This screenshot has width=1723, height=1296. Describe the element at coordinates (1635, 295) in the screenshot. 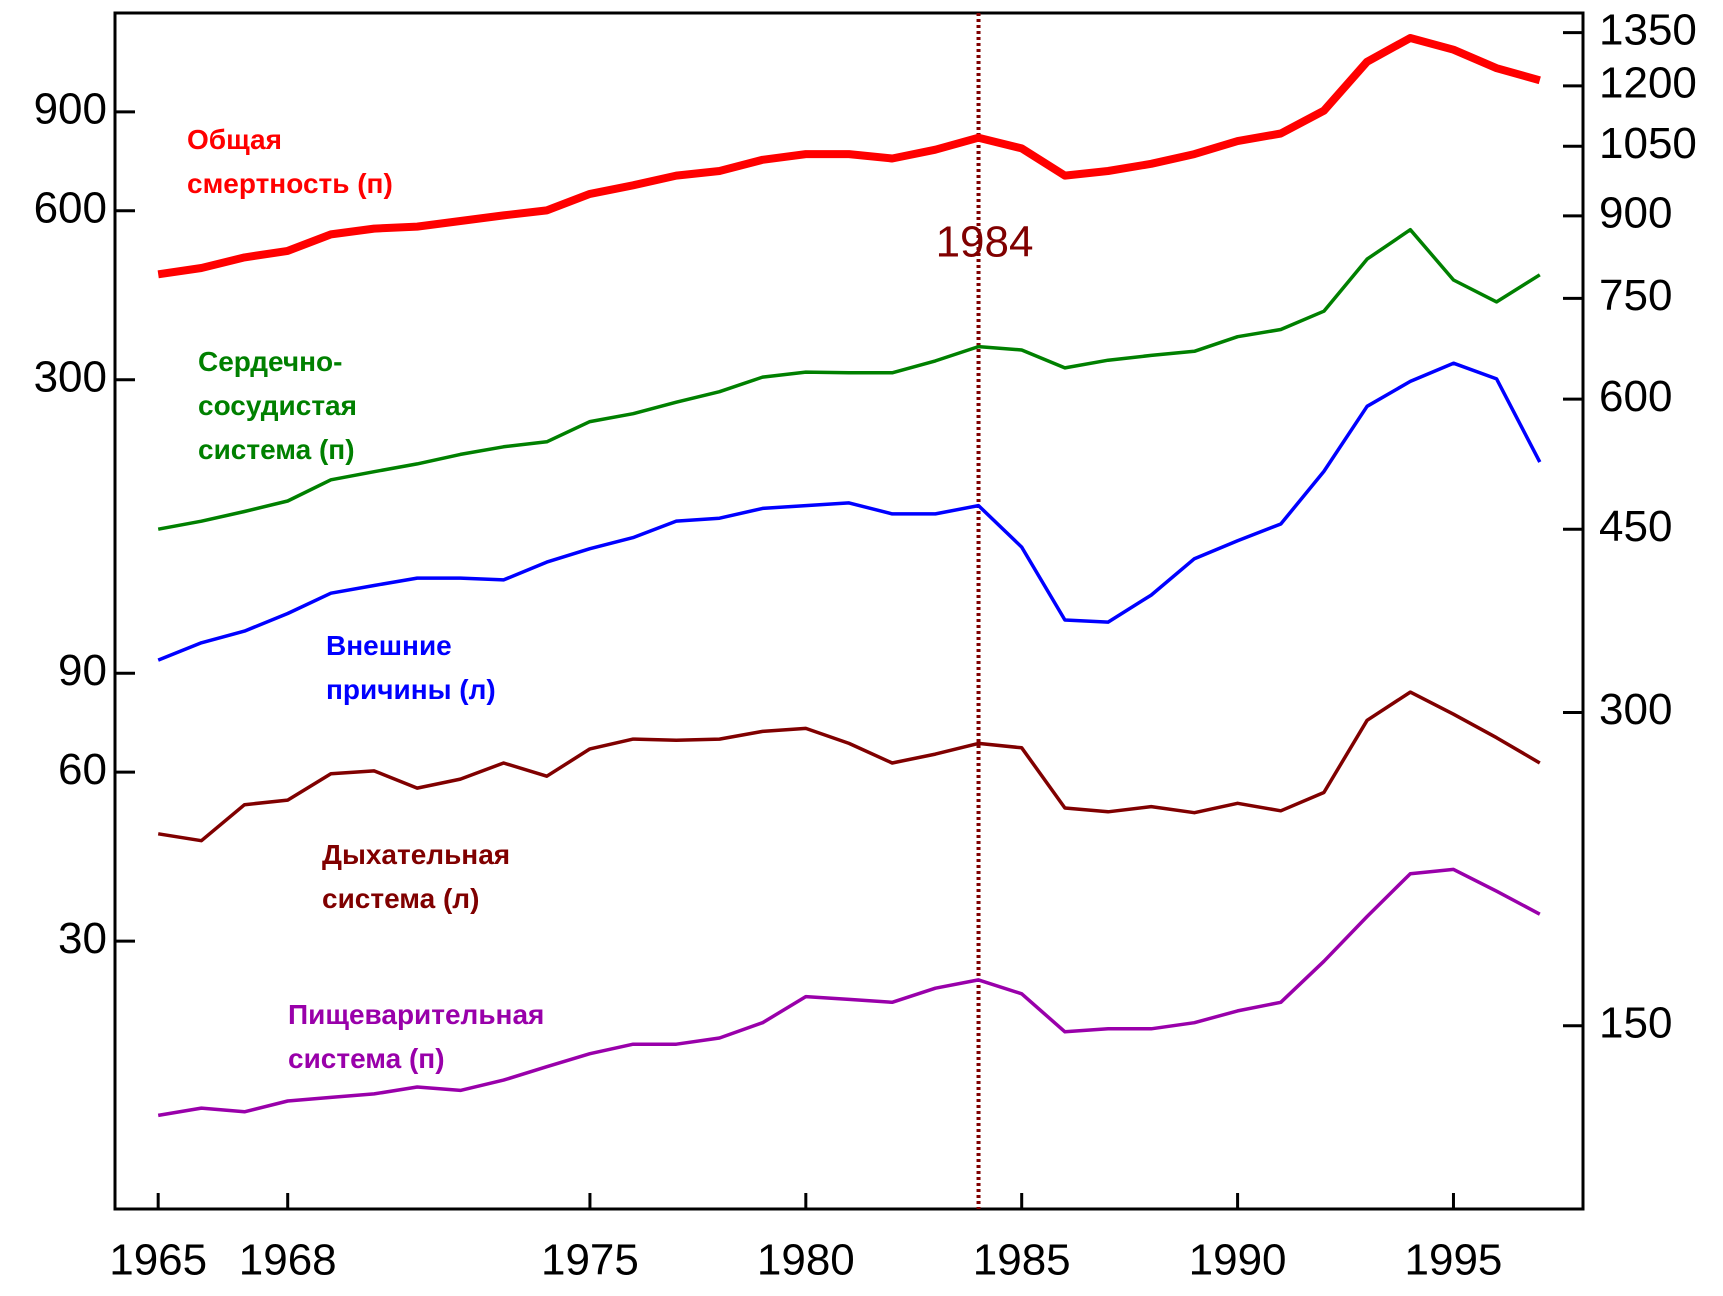

I see `y2-tick-label: 750` at that location.